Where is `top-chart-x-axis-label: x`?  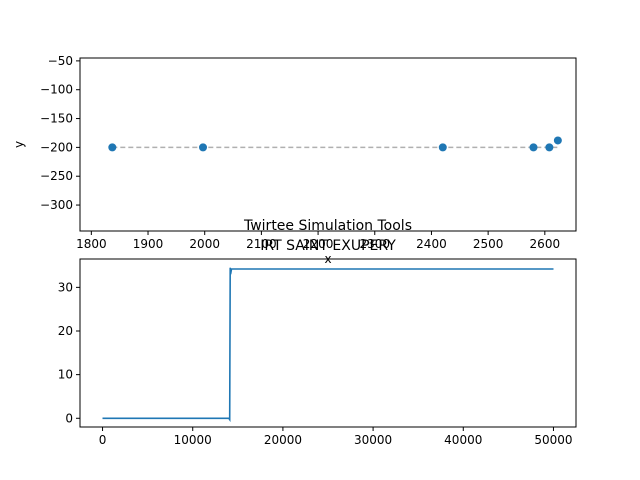 top-chart-x-axis-label: x is located at coordinates (327, 259).